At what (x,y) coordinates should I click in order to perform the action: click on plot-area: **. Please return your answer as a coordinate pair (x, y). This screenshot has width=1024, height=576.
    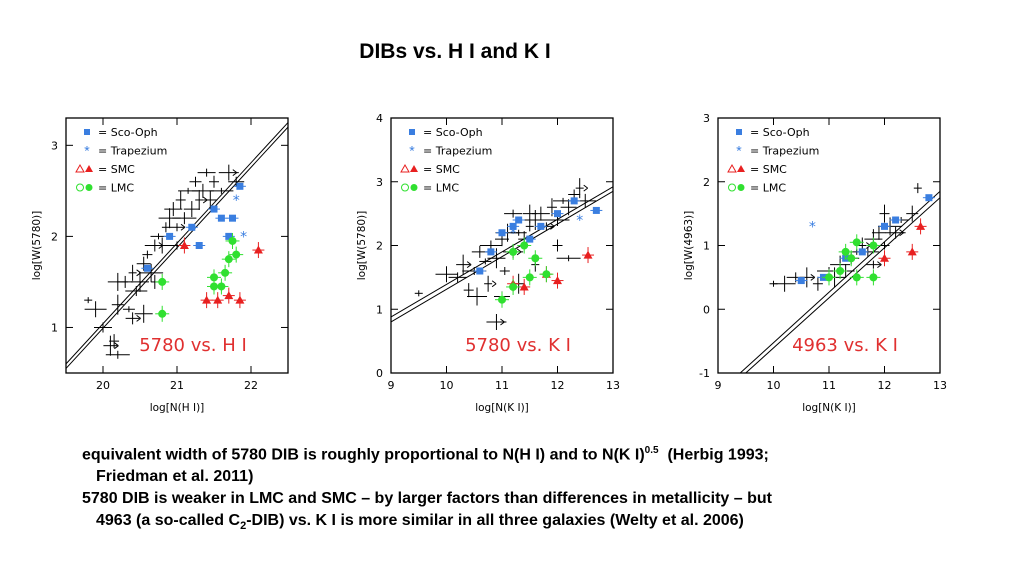
    Looking at the image, I should click on (177, 245).